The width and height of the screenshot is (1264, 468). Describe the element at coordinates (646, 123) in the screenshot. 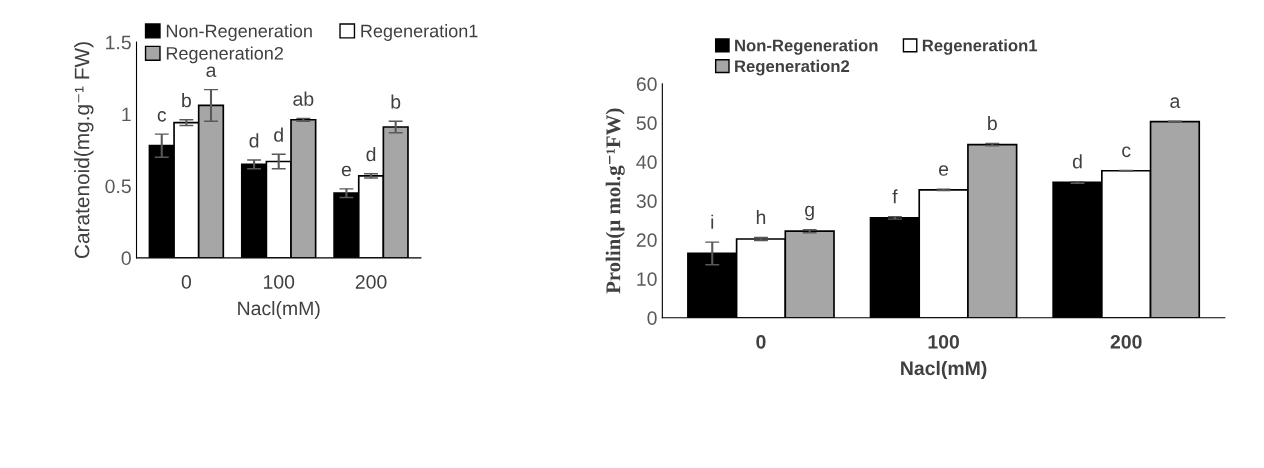

I see `y-tick-label: 50` at that location.